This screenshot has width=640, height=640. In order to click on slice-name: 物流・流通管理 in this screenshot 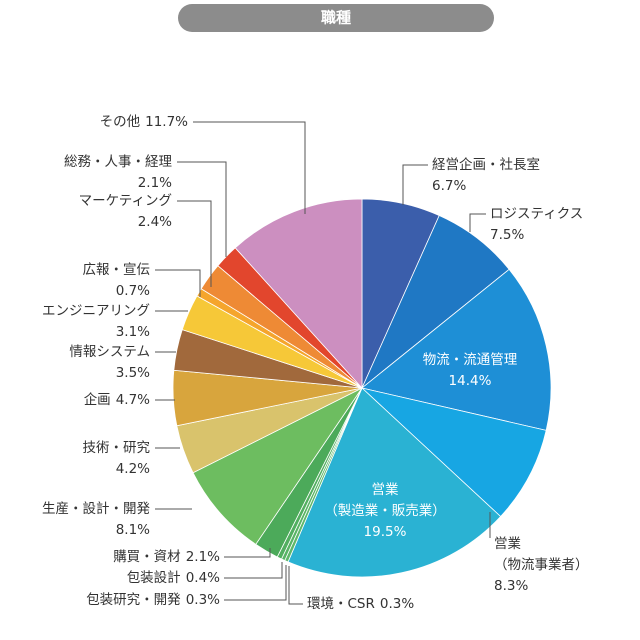, I will do `click(470, 360)`.